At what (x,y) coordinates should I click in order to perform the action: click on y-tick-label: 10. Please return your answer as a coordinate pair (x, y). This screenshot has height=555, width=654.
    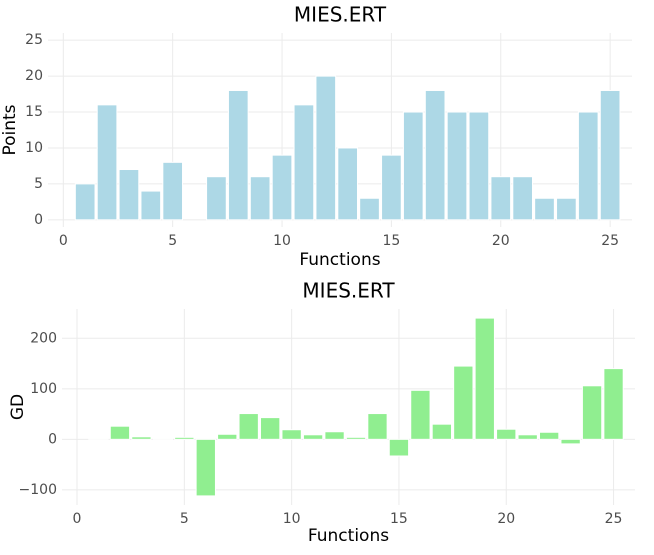
    Looking at the image, I should click on (34, 148).